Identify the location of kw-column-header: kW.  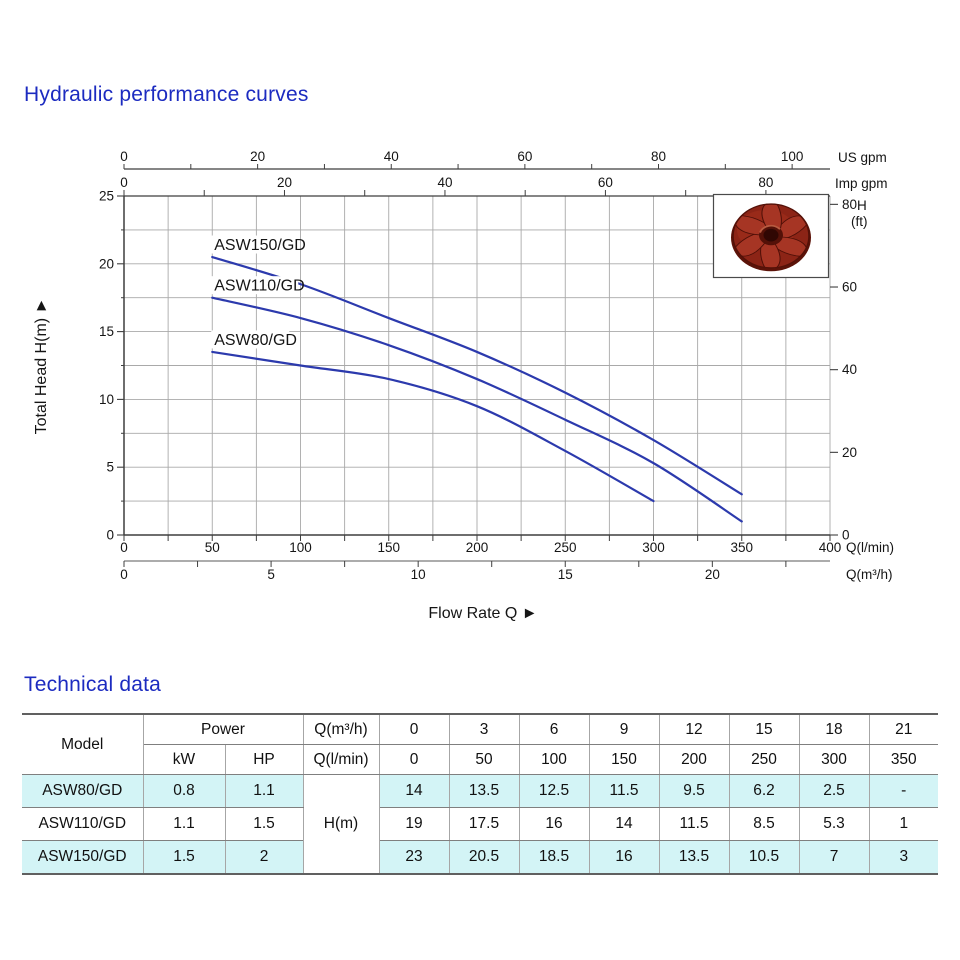
(184, 759).